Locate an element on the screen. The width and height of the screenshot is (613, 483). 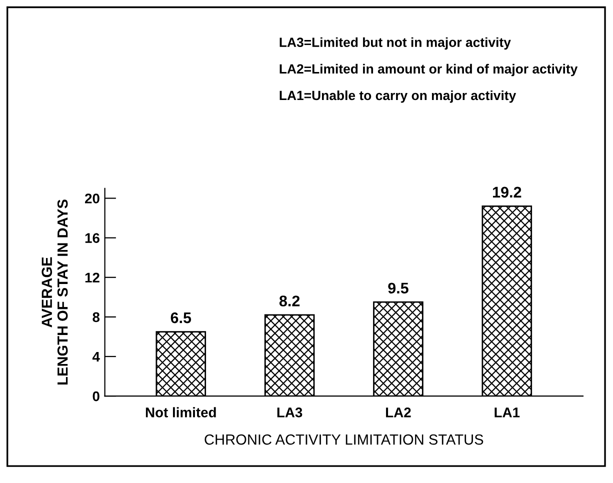
y-tick-label: 0 is located at coordinates (96, 396).